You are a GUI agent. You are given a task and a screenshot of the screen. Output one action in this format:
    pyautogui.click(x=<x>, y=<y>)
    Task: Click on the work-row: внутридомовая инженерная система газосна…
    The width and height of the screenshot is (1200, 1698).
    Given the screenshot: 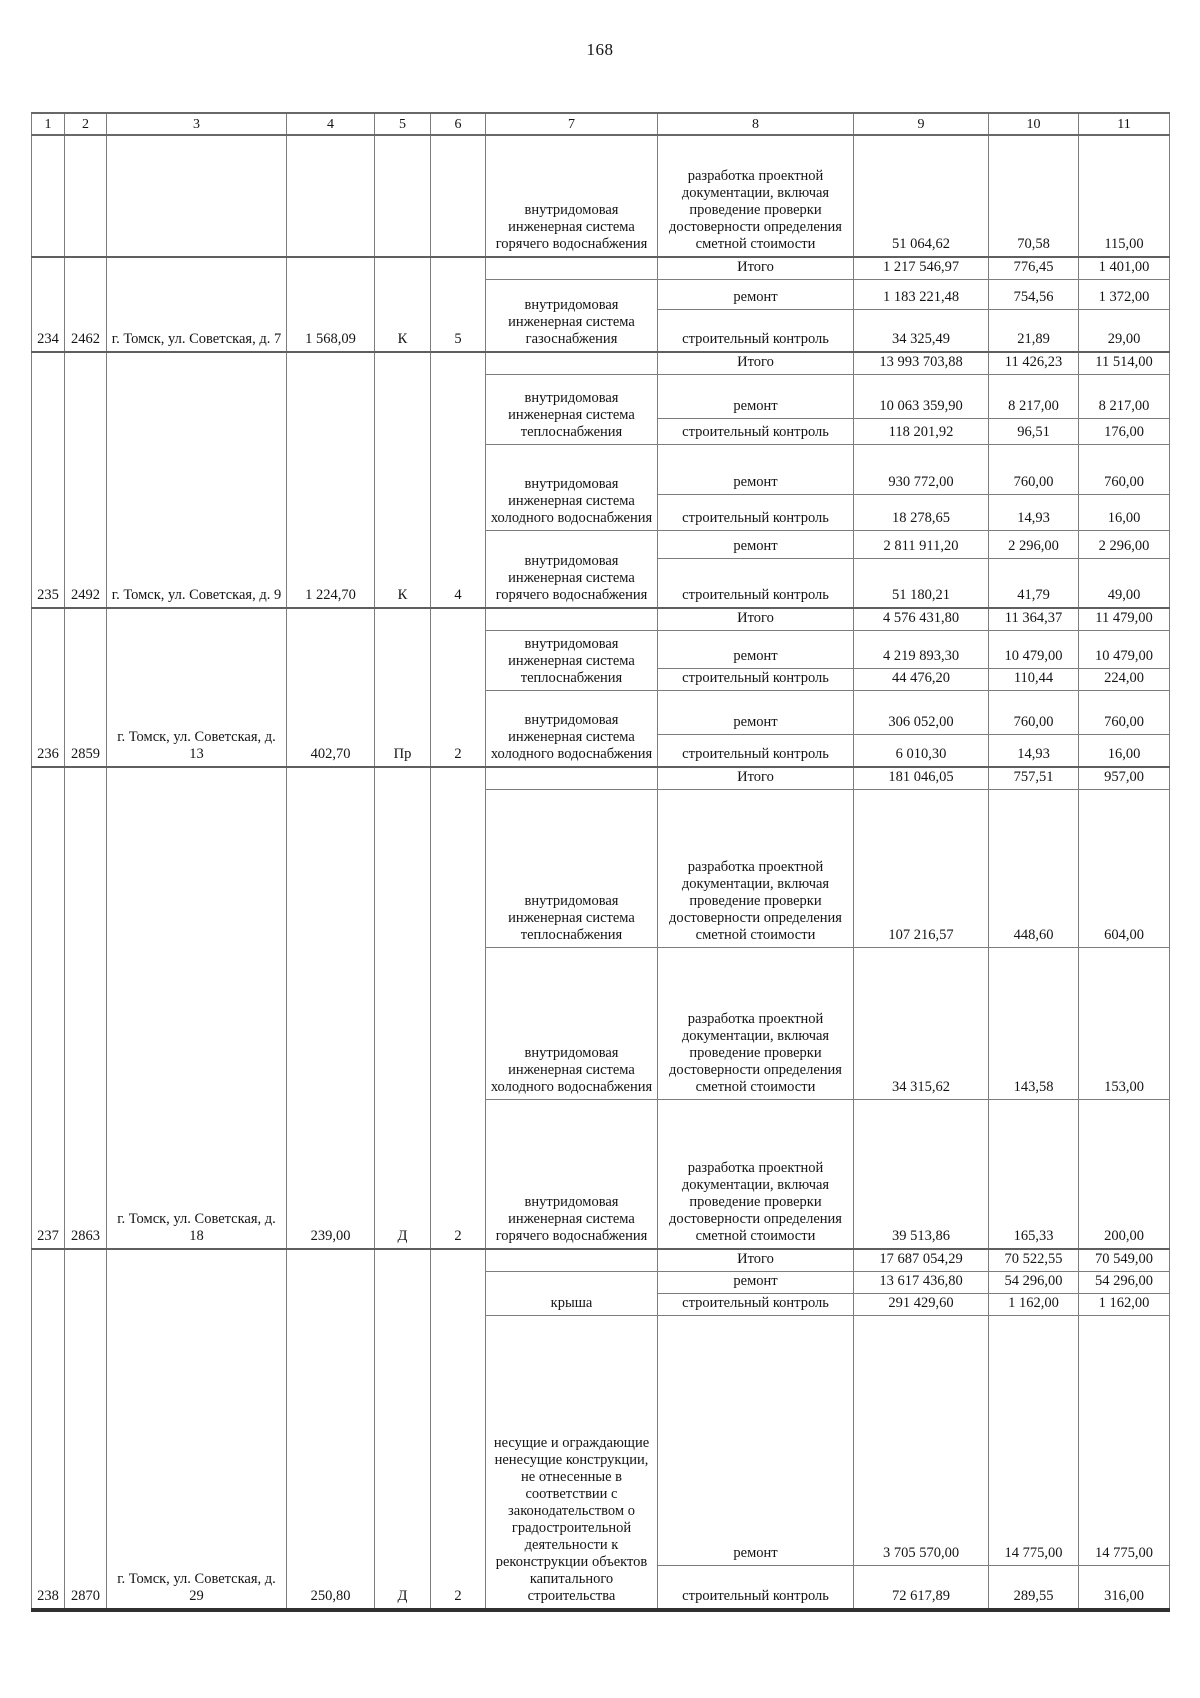 What is the action you would take?
    pyautogui.click(x=601, y=315)
    